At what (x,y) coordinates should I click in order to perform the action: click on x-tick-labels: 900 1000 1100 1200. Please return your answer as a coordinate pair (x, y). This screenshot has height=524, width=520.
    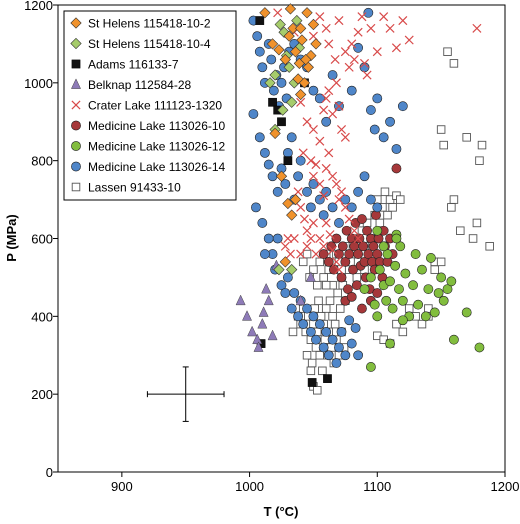
    Looking at the image, I should click on (315, 486).